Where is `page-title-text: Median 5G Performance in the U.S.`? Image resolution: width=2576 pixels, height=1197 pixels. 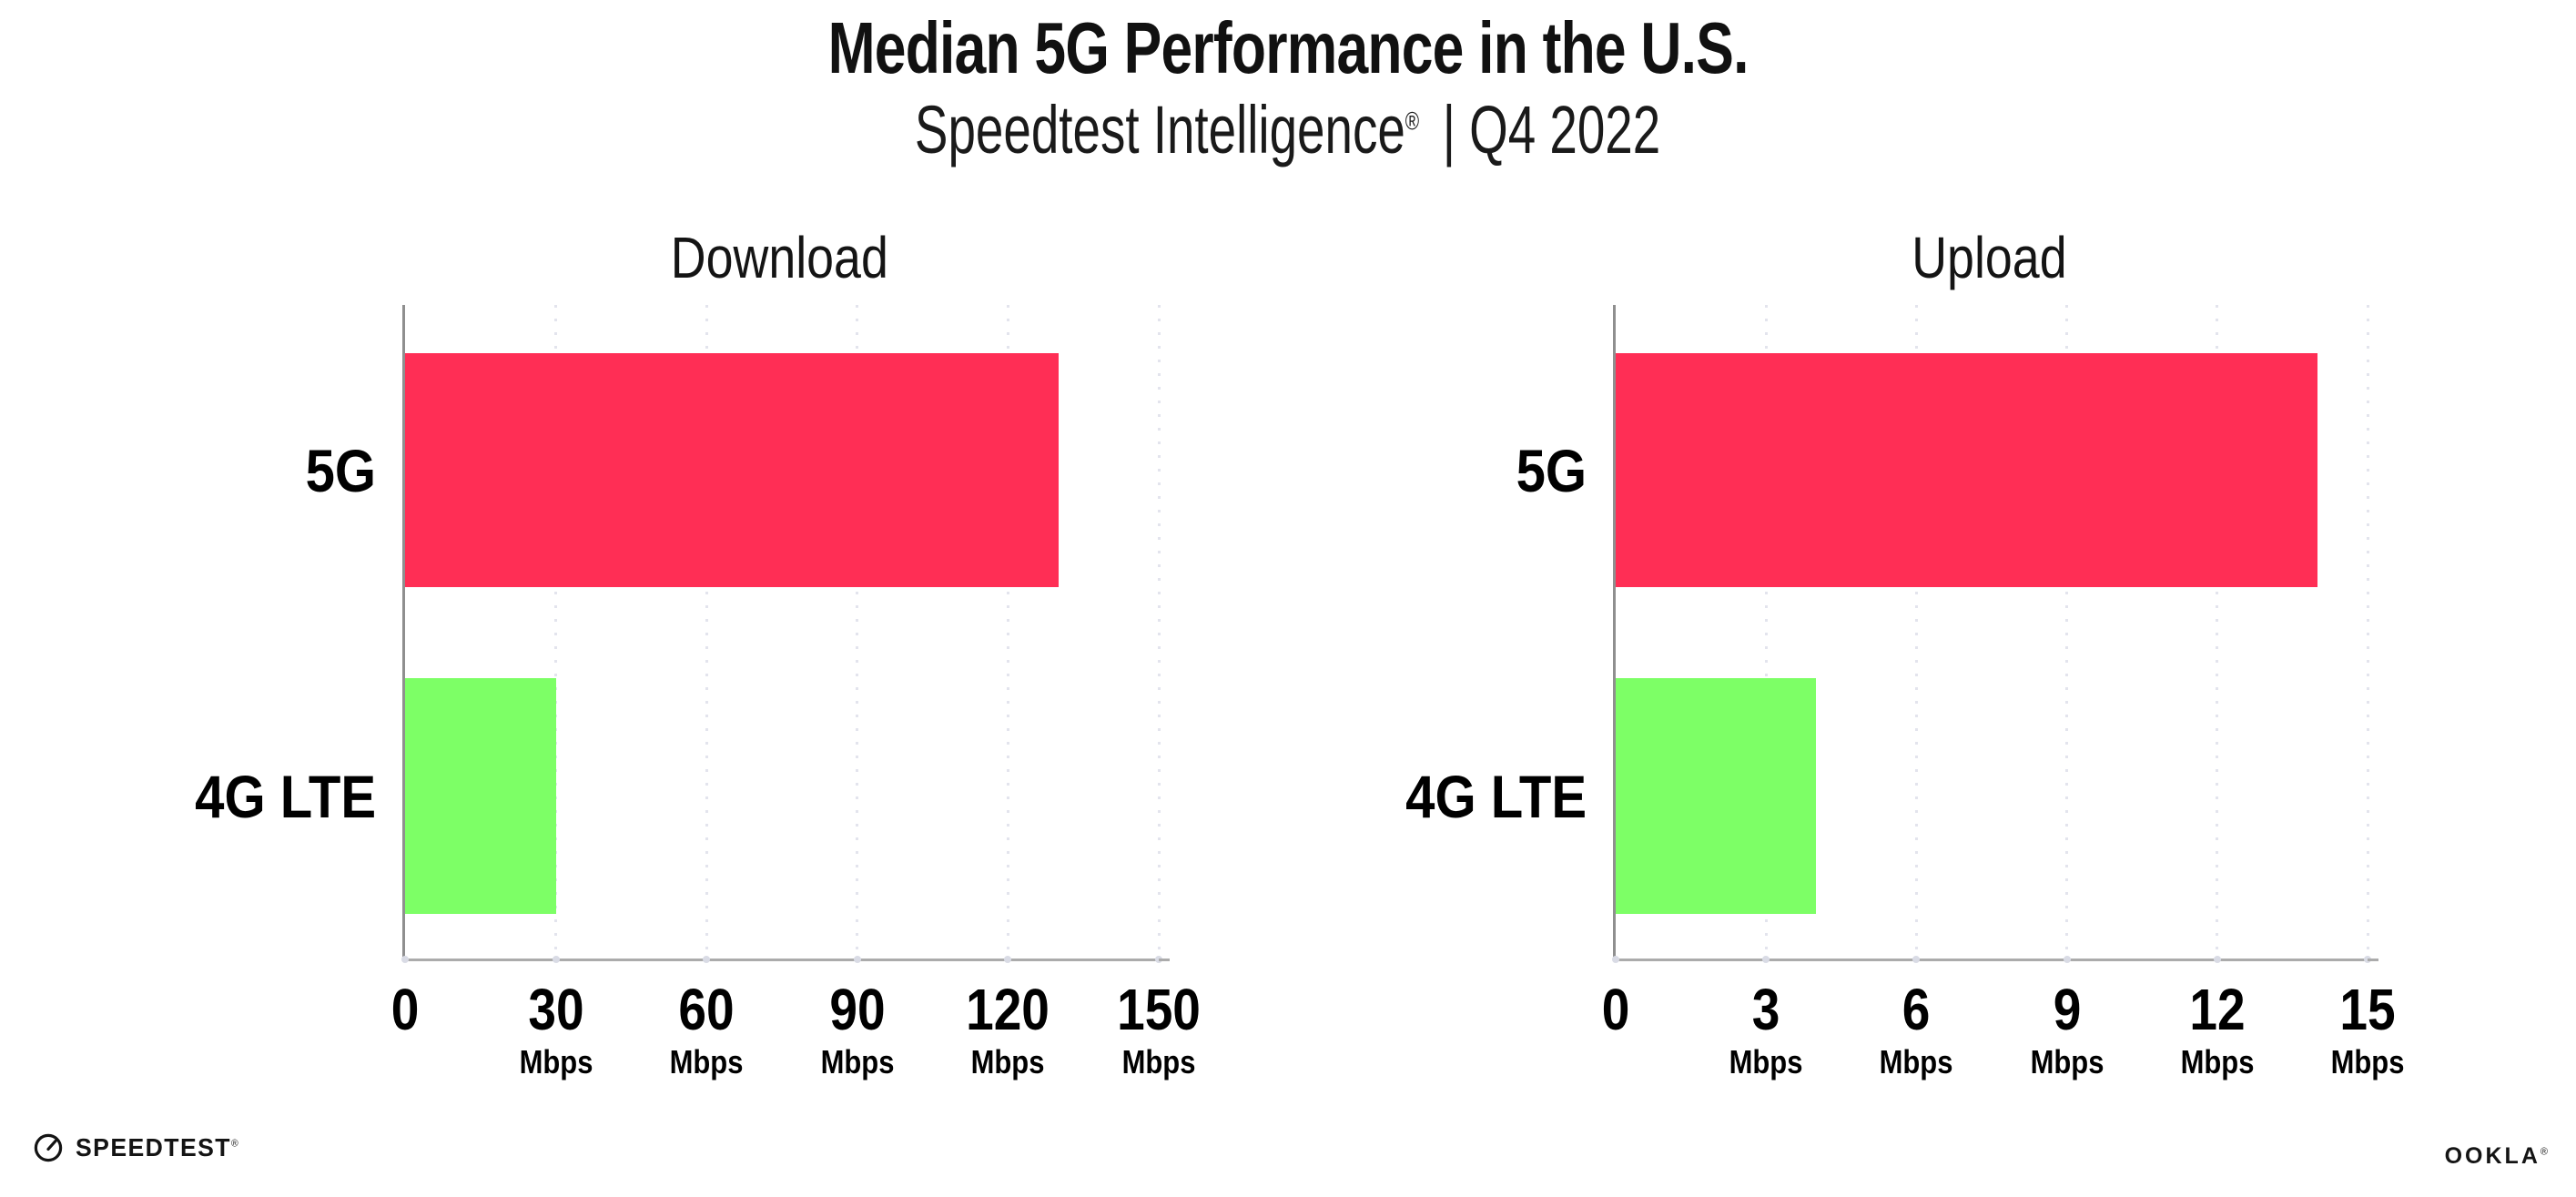 page-title-text: Median 5G Performance in the U.S. is located at coordinates (1288, 48).